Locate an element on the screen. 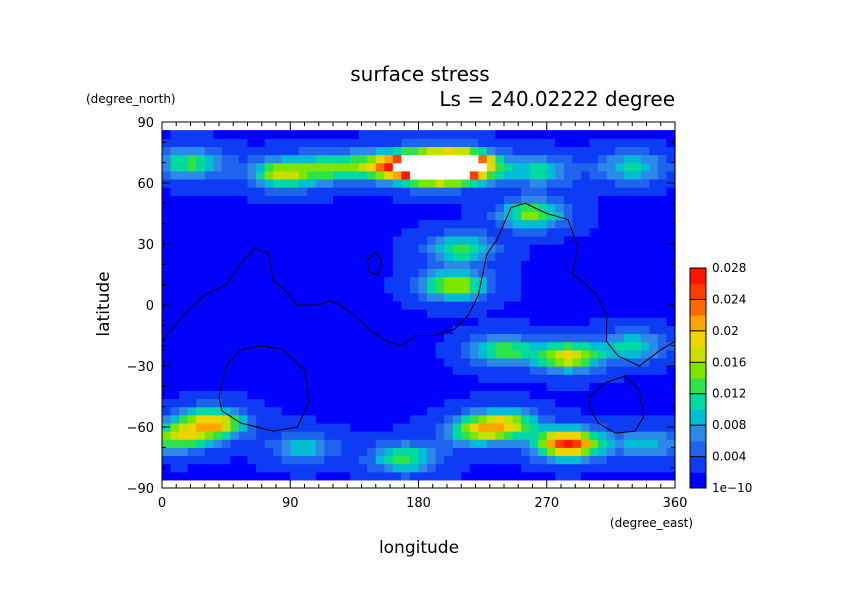 This screenshot has height=595, width=842. colorbar-label: 0.02 is located at coordinates (725, 331).